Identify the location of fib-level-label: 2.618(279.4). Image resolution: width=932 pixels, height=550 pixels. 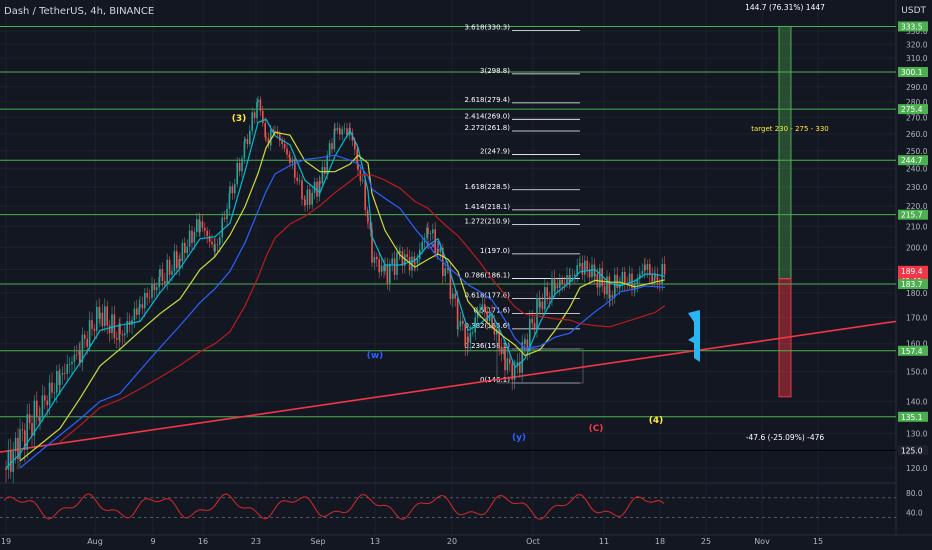
(487, 100).